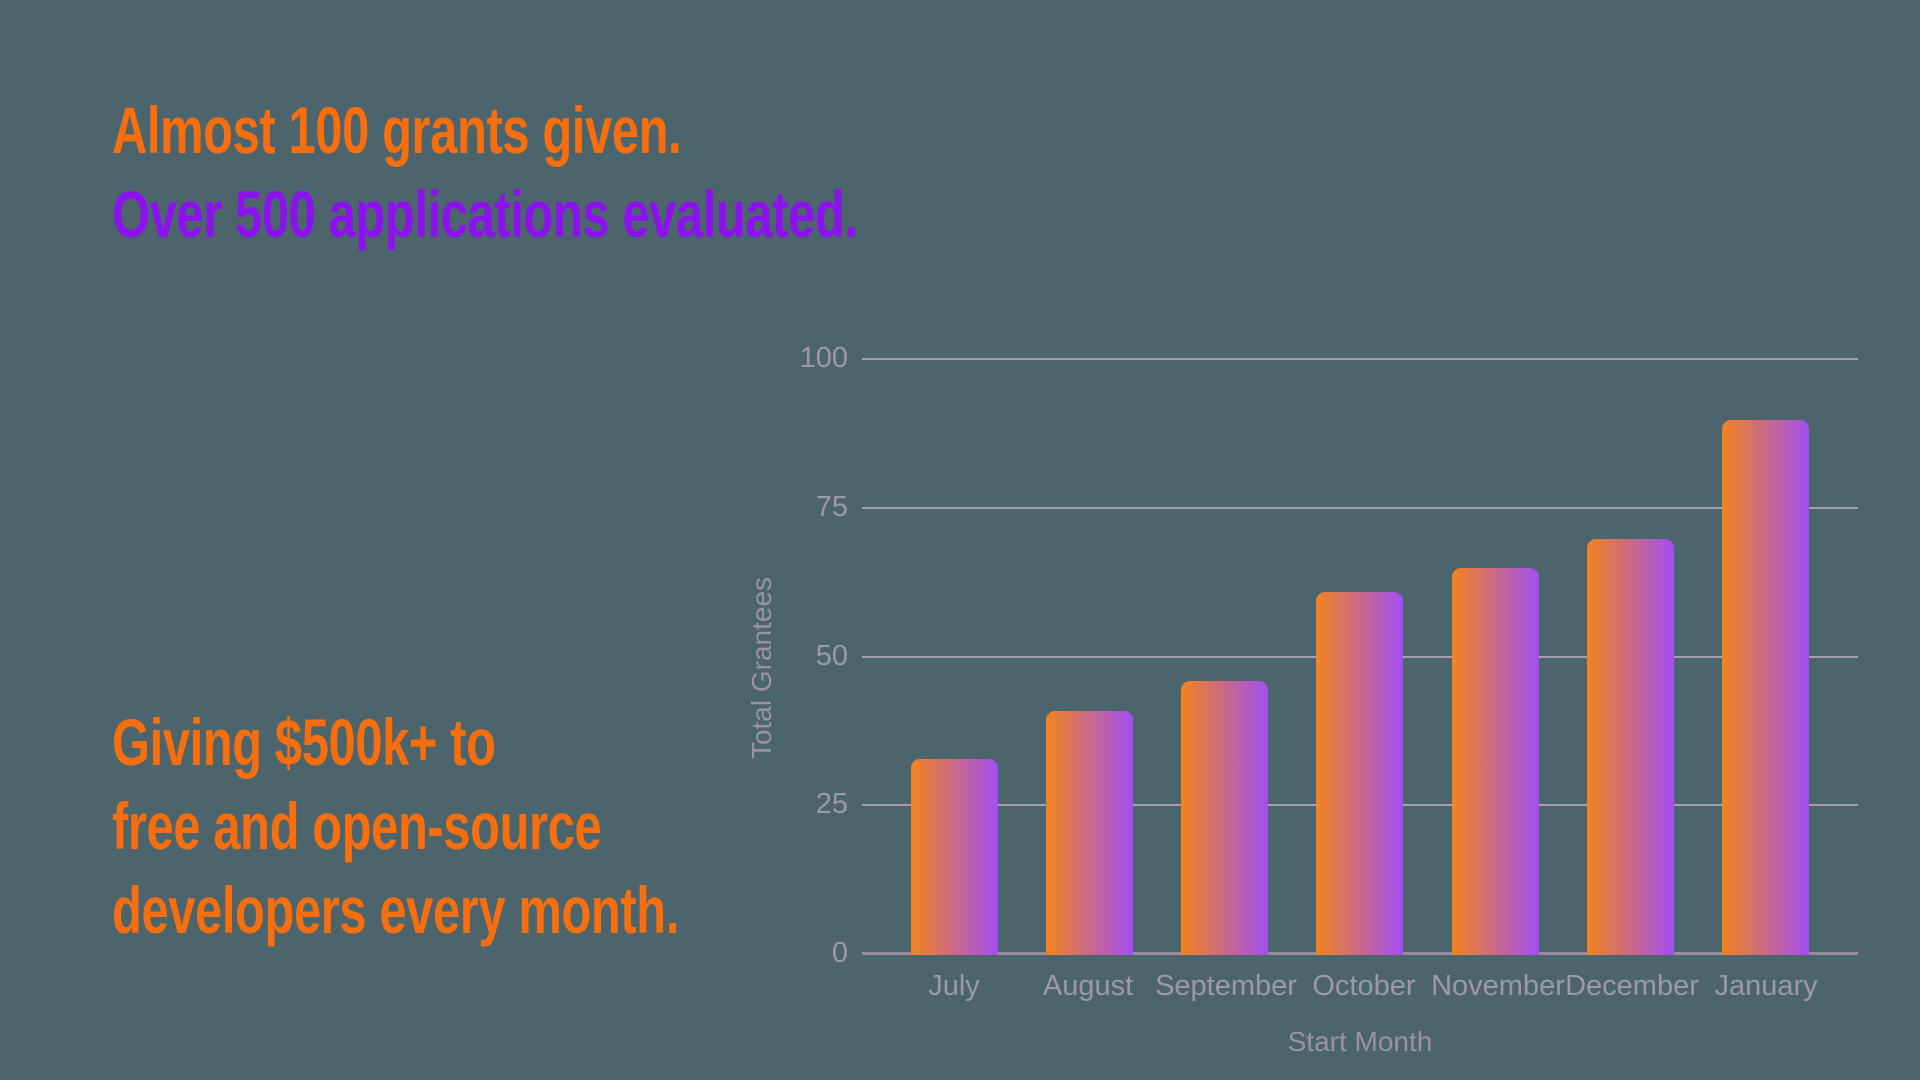 The height and width of the screenshot is (1080, 1920). I want to click on bar-january, so click(1765, 687).